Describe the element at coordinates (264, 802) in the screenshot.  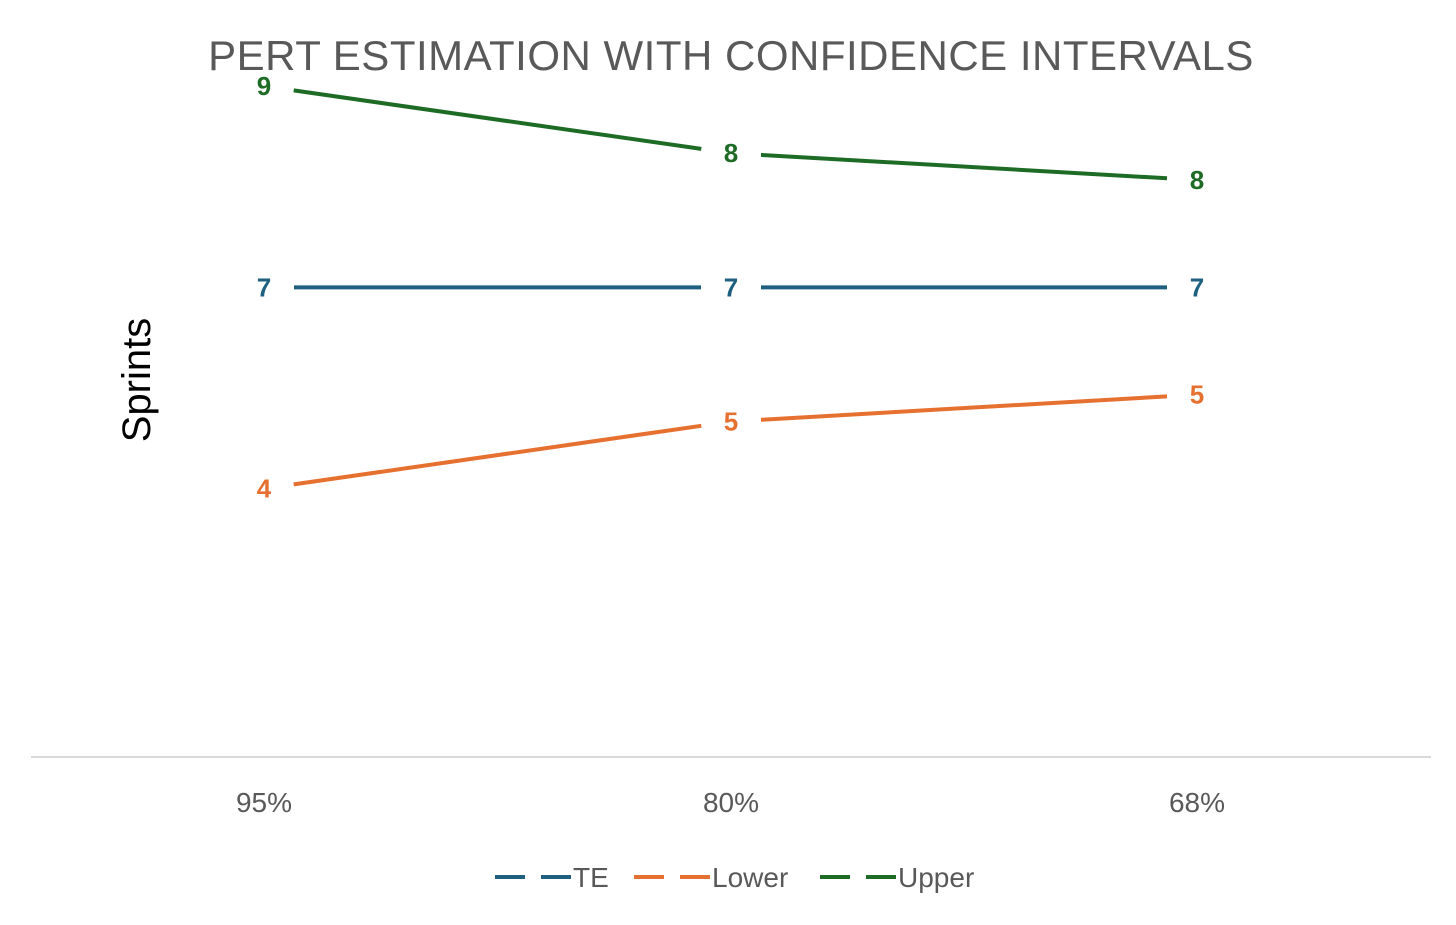
I see `x-tick-label: 95%` at that location.